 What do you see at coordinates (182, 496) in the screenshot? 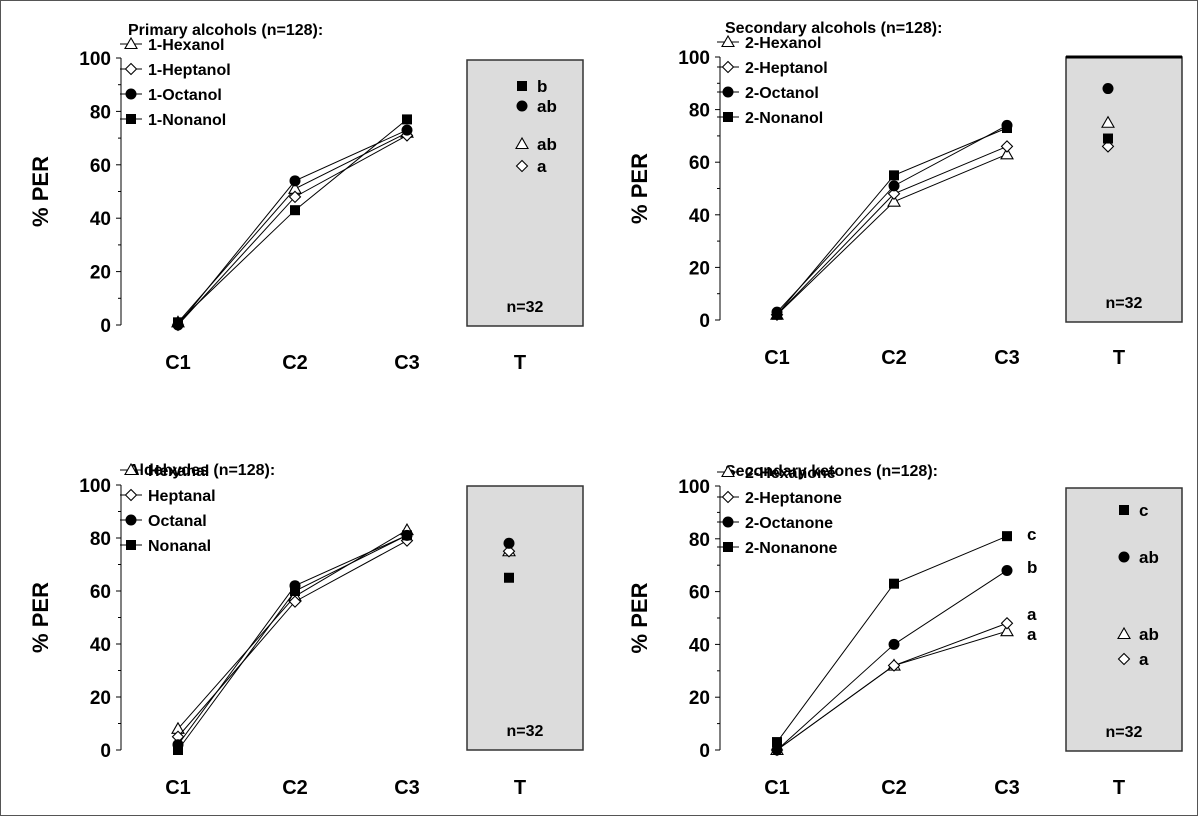
I see `legend-entry: Heptanal` at bounding box center [182, 496].